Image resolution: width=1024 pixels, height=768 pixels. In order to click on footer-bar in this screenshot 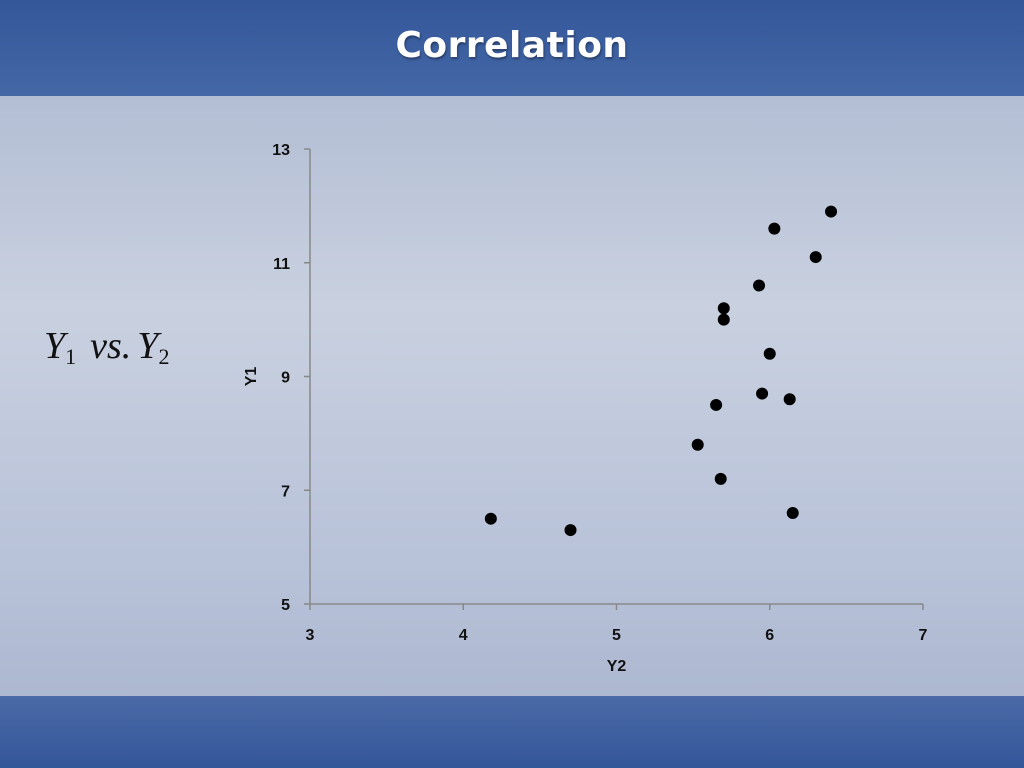, I will do `click(512, 732)`.